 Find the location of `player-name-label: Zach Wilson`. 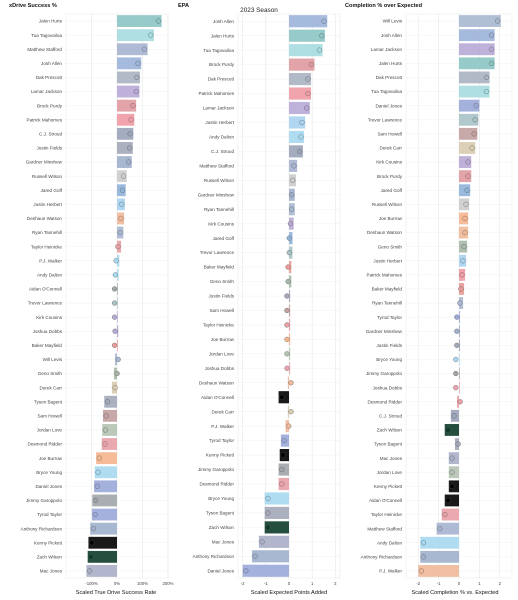

player-name-label: Zach Wilson is located at coordinates (50, 556).